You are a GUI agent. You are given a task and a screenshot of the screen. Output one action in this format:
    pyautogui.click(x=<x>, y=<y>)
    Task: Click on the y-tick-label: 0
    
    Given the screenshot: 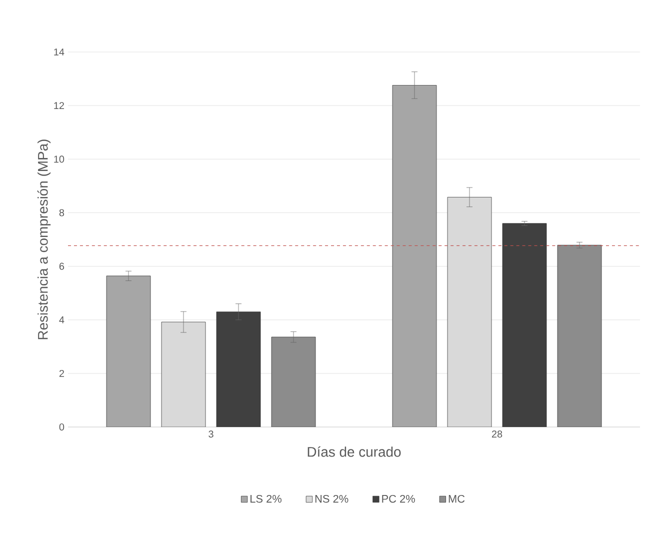 What is the action you would take?
    pyautogui.click(x=61, y=427)
    